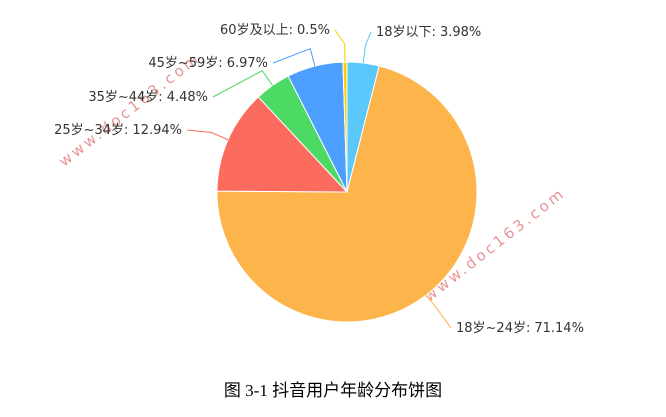 This screenshot has height=417, width=666. What do you see at coordinates (460, 32) in the screenshot?
I see `slice-value: 3.98%` at bounding box center [460, 32].